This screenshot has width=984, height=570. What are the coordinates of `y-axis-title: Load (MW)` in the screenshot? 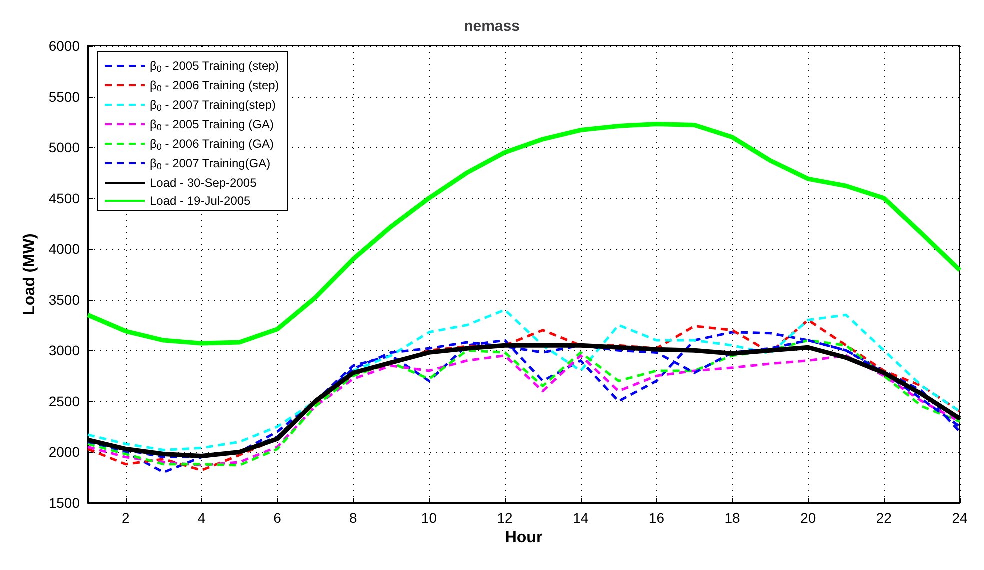 It's located at (29, 275).